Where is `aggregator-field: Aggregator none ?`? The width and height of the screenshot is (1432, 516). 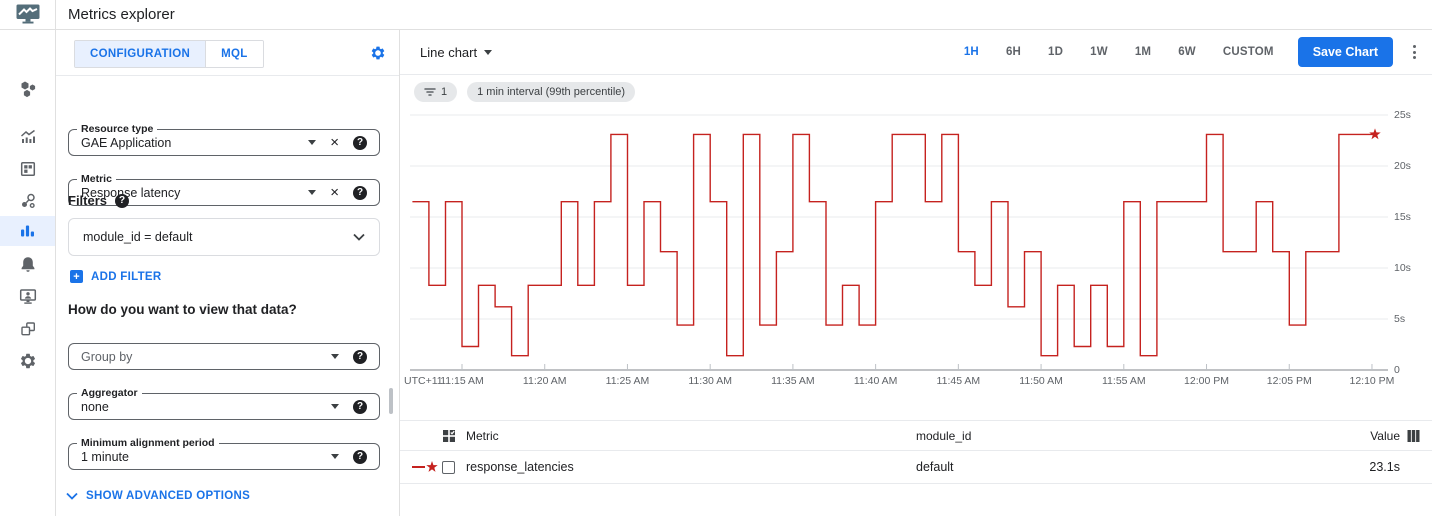
aggregator-field: Aggregator none ? is located at coordinates (224, 403).